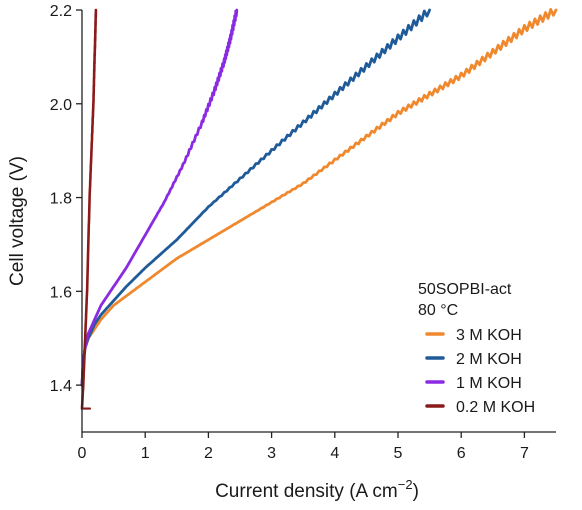 The image size is (582, 510). Describe the element at coordinates (465, 289) in the screenshot. I see `legend-heading-line-1: 50SOPBI-act` at that location.